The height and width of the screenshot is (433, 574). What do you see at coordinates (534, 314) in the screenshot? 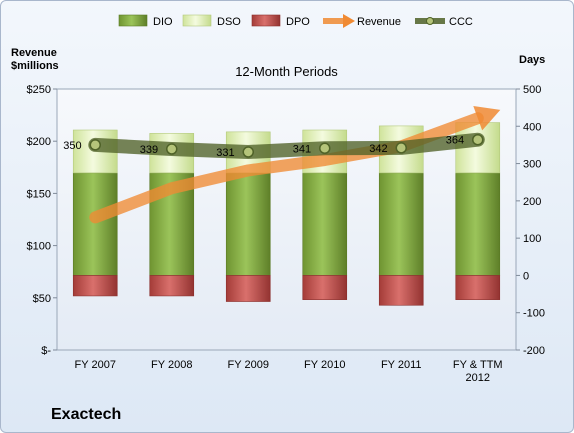
I see `right-axis-tick-label: -100` at bounding box center [534, 314].